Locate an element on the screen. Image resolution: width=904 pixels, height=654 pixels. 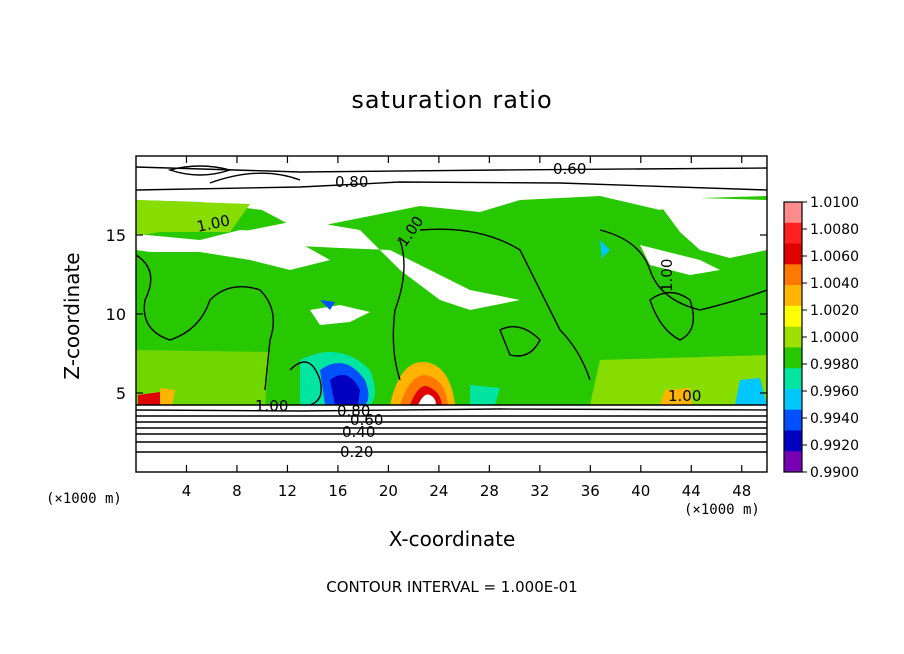
x-tick-label: 40 is located at coordinates (640, 491).